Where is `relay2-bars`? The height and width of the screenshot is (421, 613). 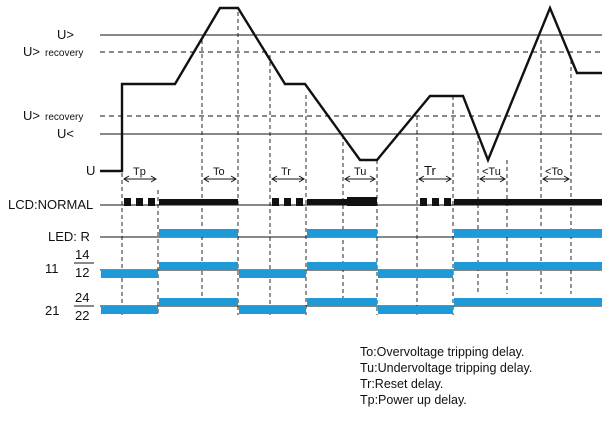 relay2-bars is located at coordinates (351, 306).